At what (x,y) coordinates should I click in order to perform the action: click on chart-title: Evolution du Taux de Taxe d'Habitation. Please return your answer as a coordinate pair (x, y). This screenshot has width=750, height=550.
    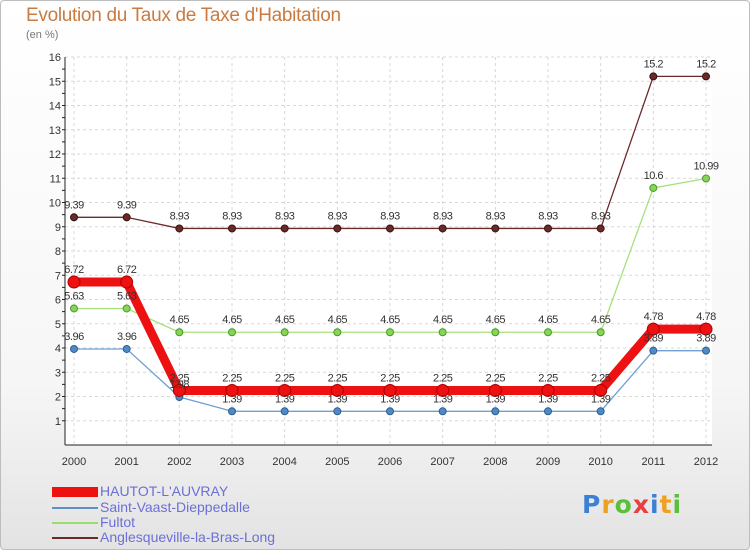
    Looking at the image, I should click on (183, 15).